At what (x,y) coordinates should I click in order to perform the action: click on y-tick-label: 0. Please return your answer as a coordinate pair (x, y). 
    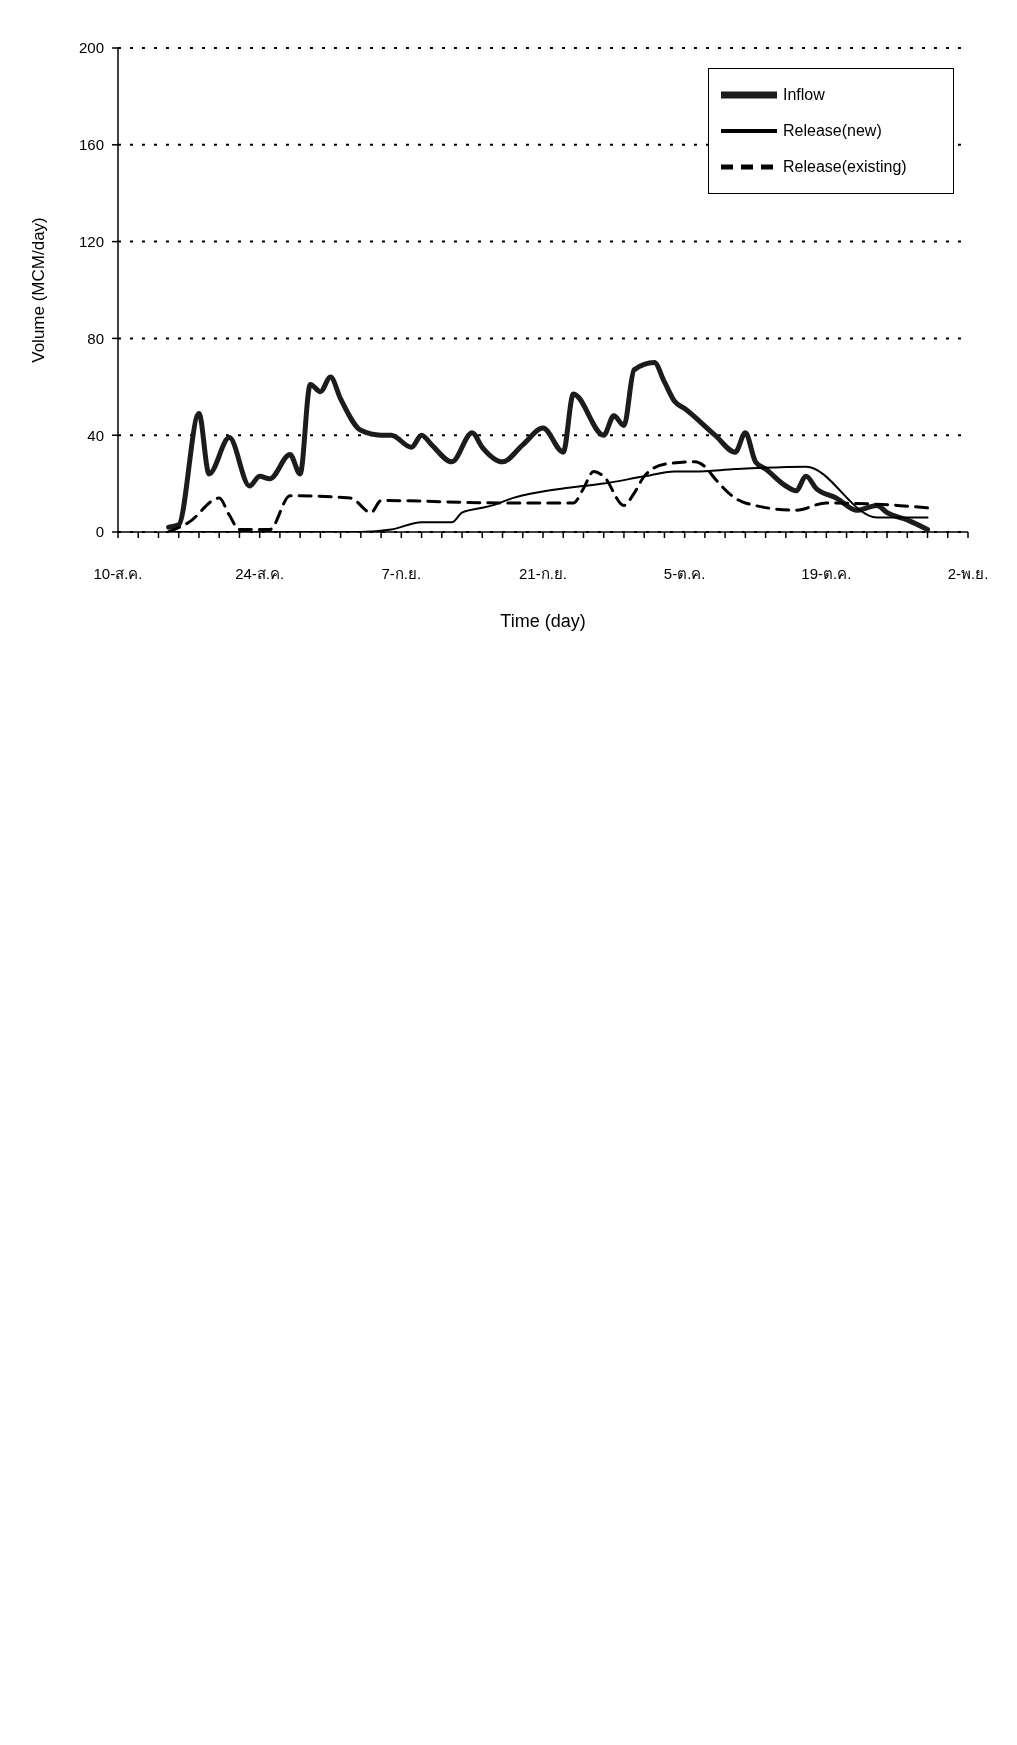
    Looking at the image, I should click on (99, 532).